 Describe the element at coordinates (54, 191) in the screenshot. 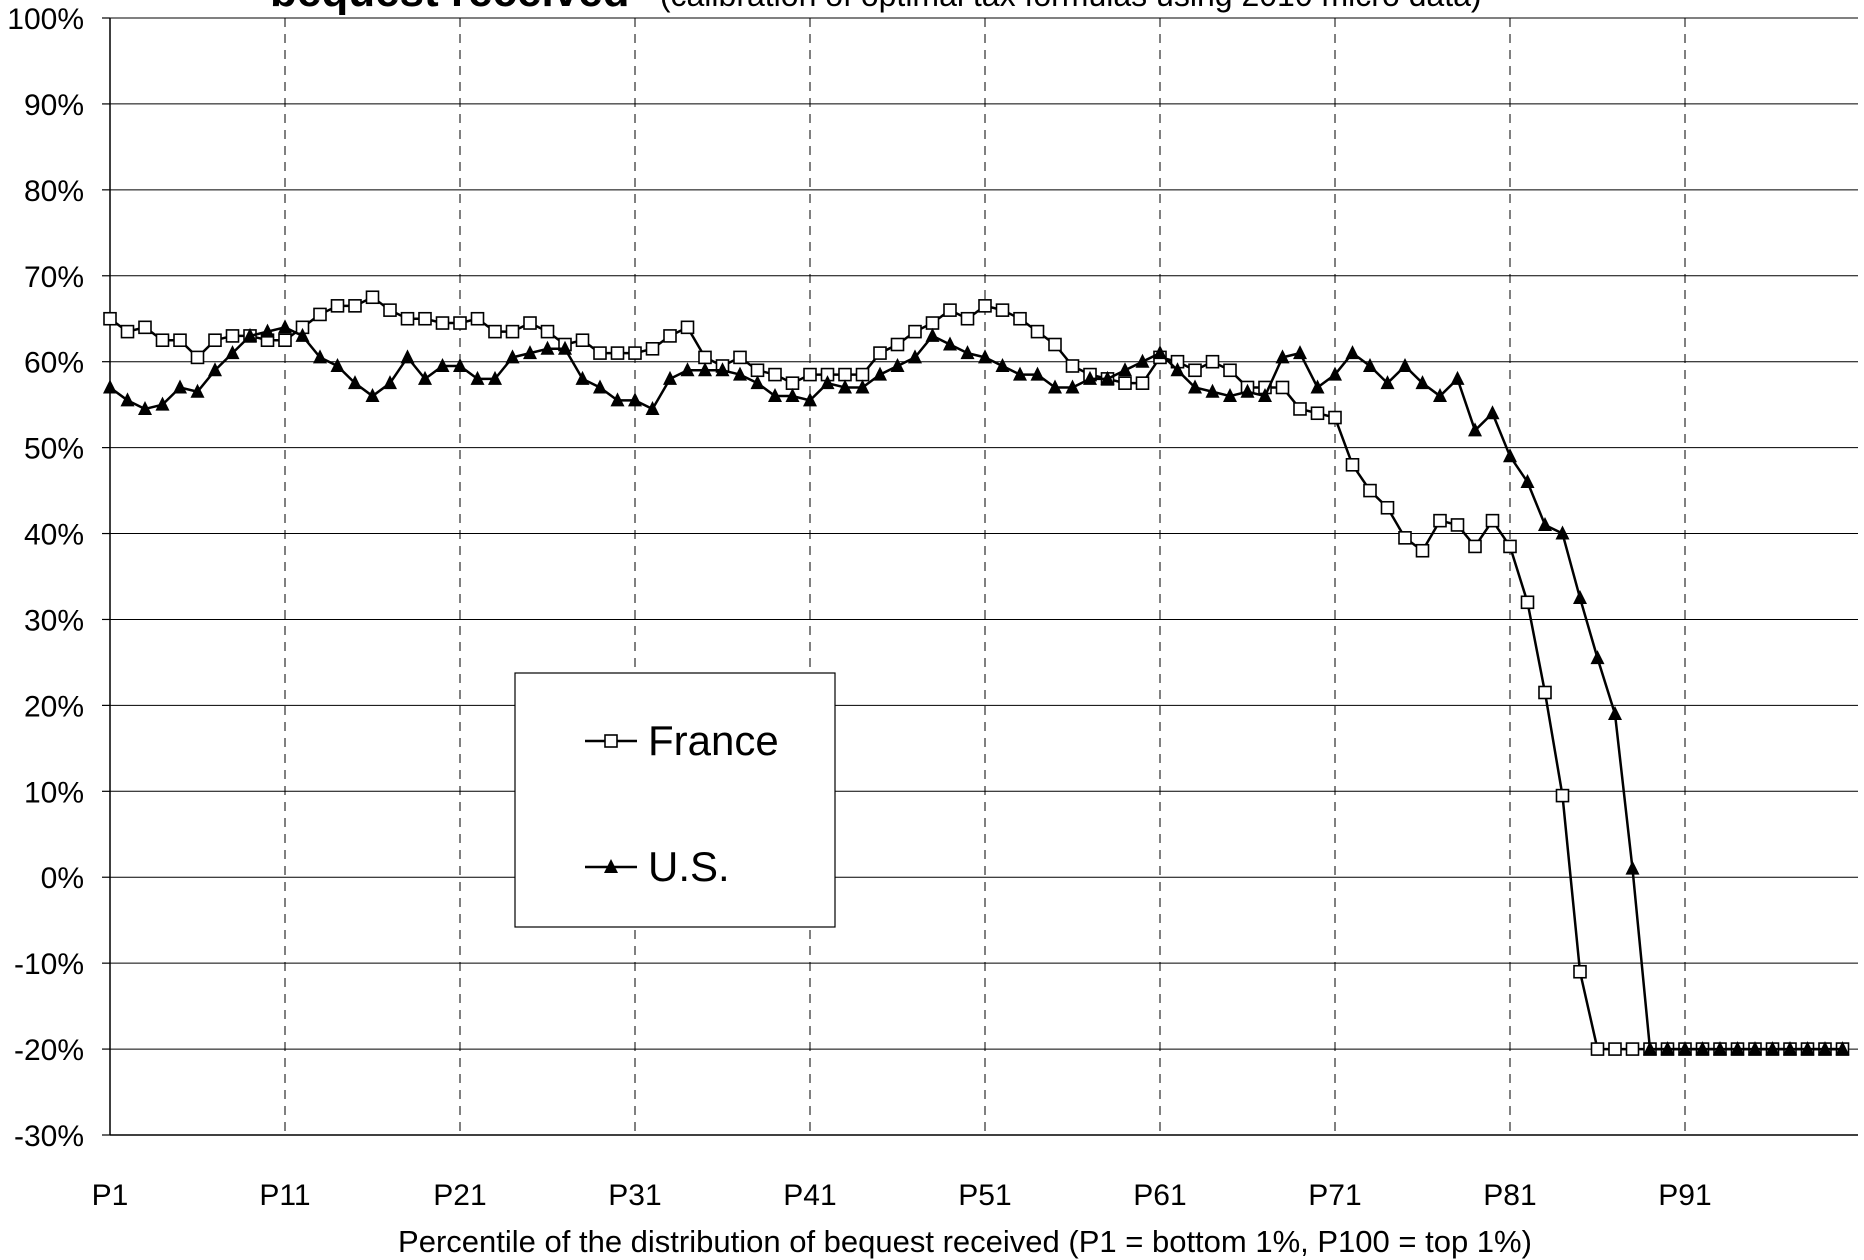

I see `y-tick-label: 80%` at that location.